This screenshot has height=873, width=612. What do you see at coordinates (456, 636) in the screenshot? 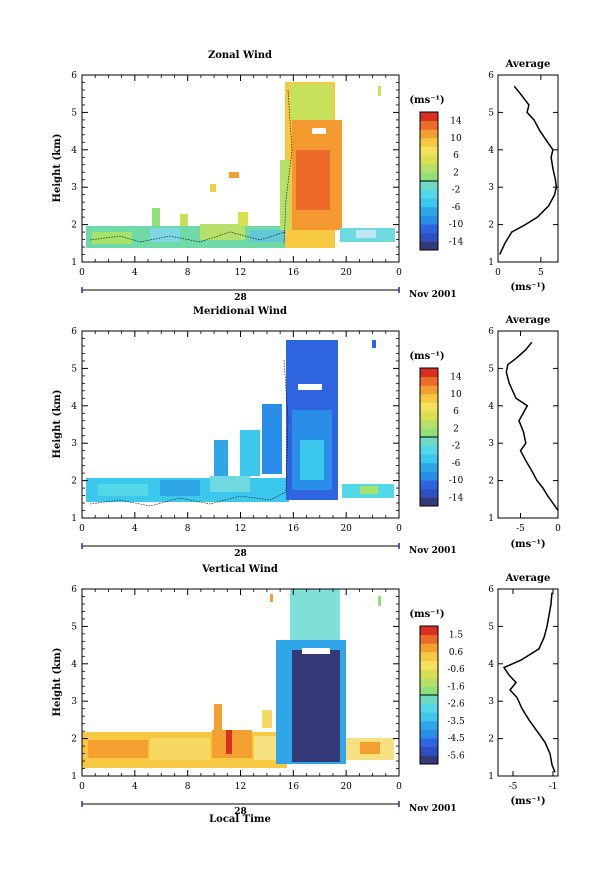
I see `colorbar-tick-label: 1.5` at bounding box center [456, 636].